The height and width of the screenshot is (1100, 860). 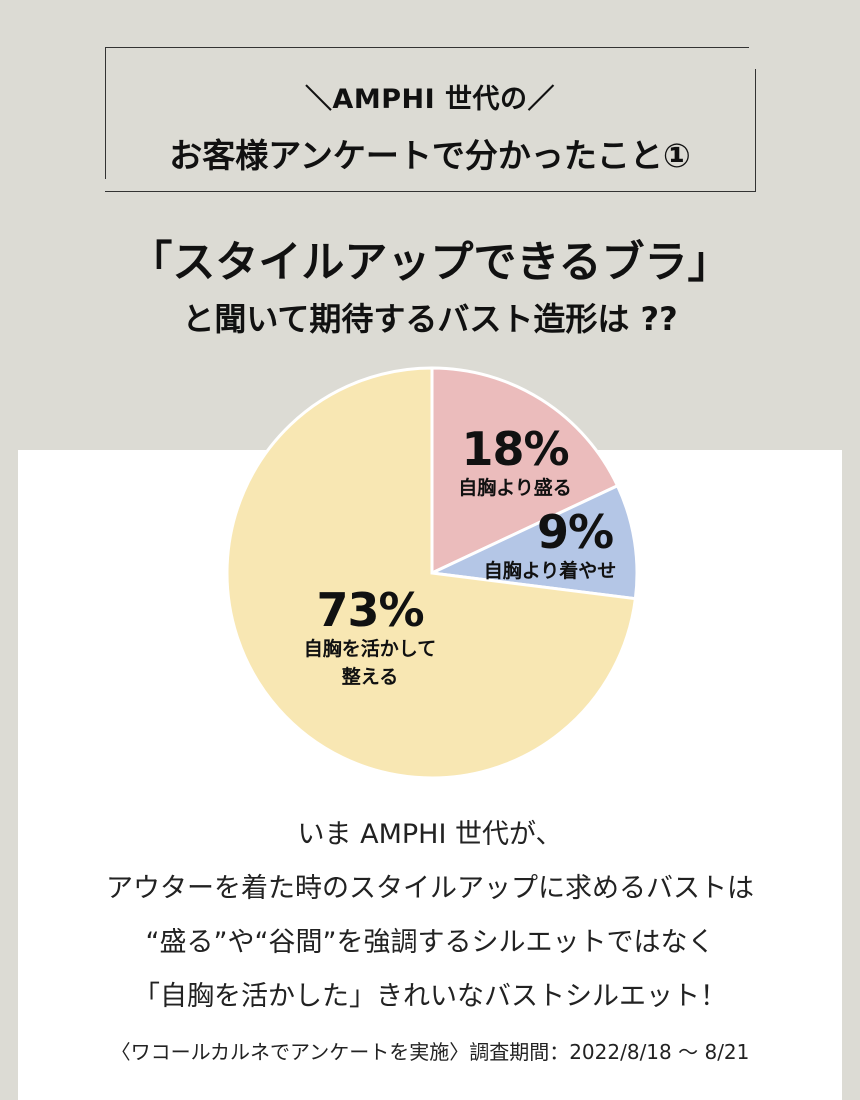 What do you see at coordinates (550, 571) in the screenshot?
I see `slice-name-kiyase: 自胸より着やせ` at bounding box center [550, 571].